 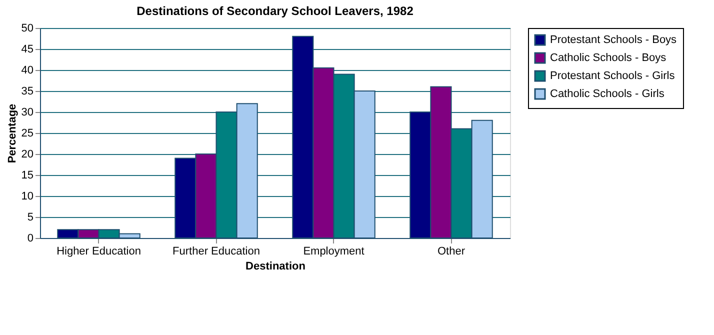 What do you see at coordinates (12, 134) in the screenshot?
I see `y-axis-title: Percentage` at bounding box center [12, 134].